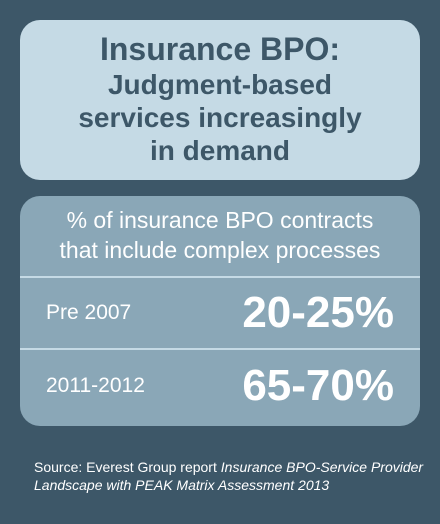 The height and width of the screenshot is (524, 440). What do you see at coordinates (89, 312) in the screenshot?
I see `stat-label: Pre 2007` at bounding box center [89, 312].